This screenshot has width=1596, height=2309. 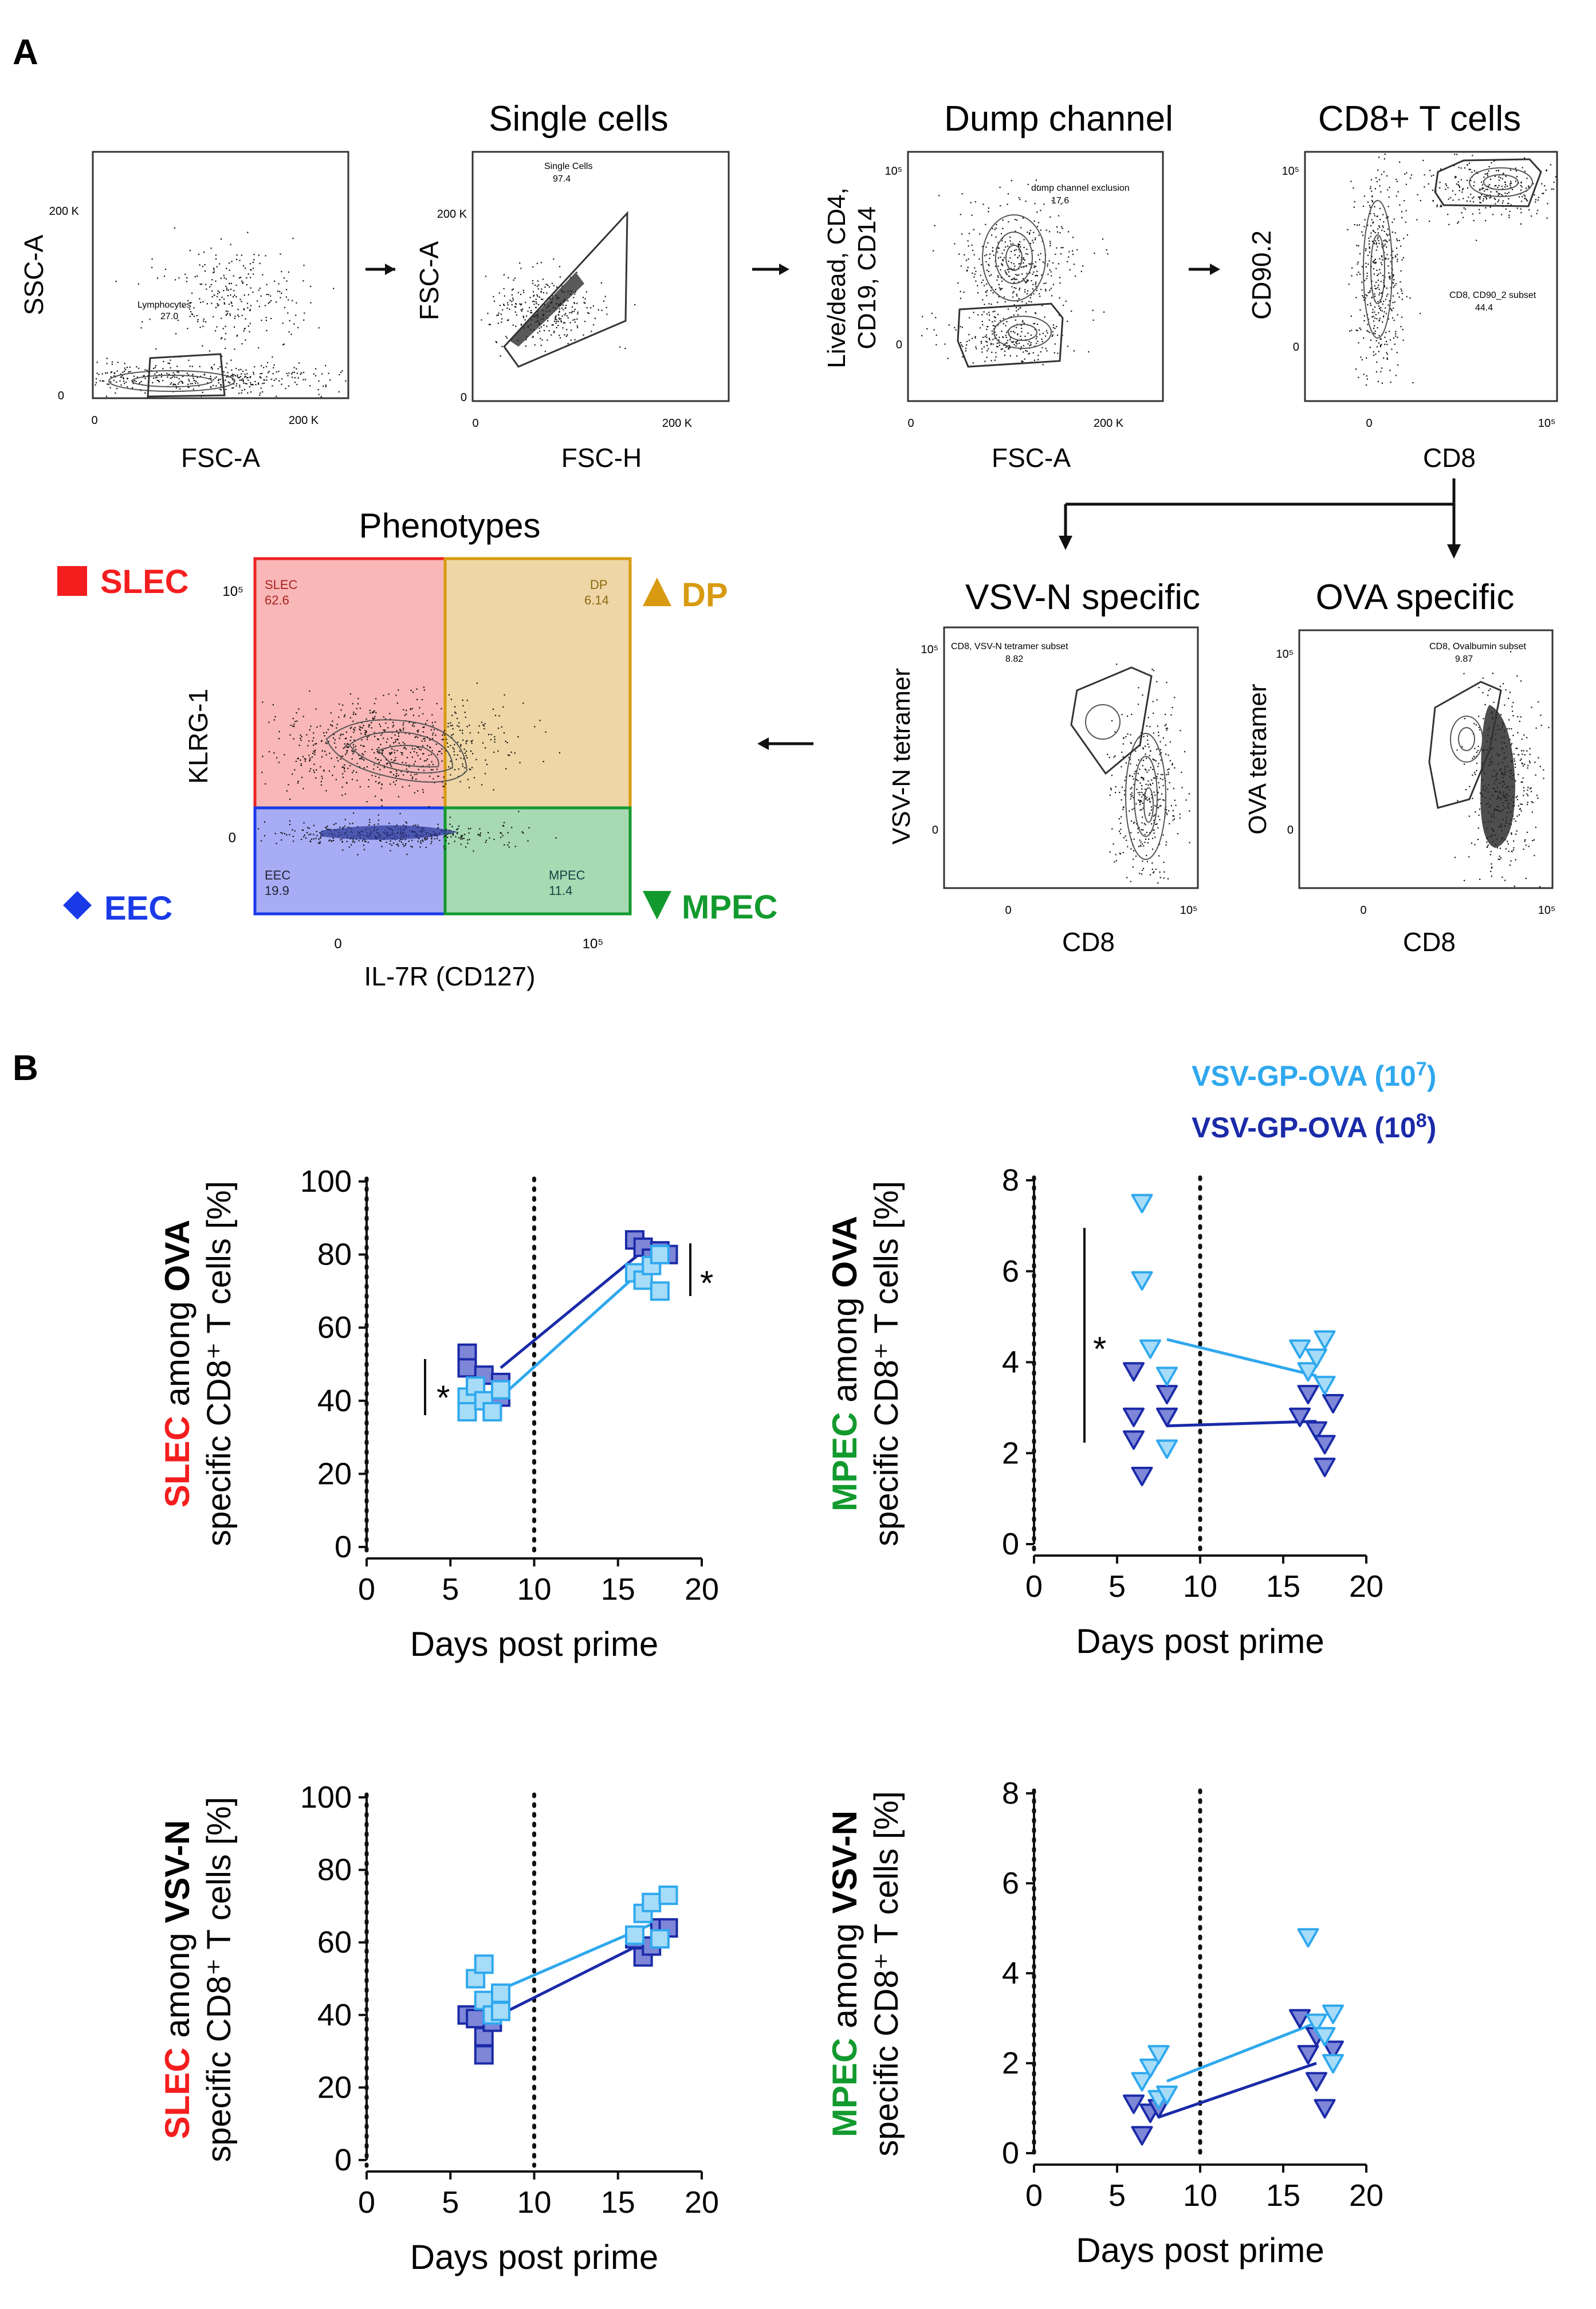 What do you see at coordinates (138, 908) in the screenshot?
I see `legend-eec: EEC` at bounding box center [138, 908].